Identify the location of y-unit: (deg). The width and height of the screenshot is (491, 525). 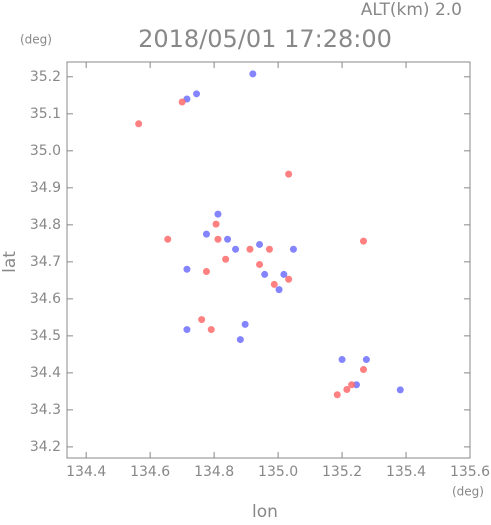
(36, 40).